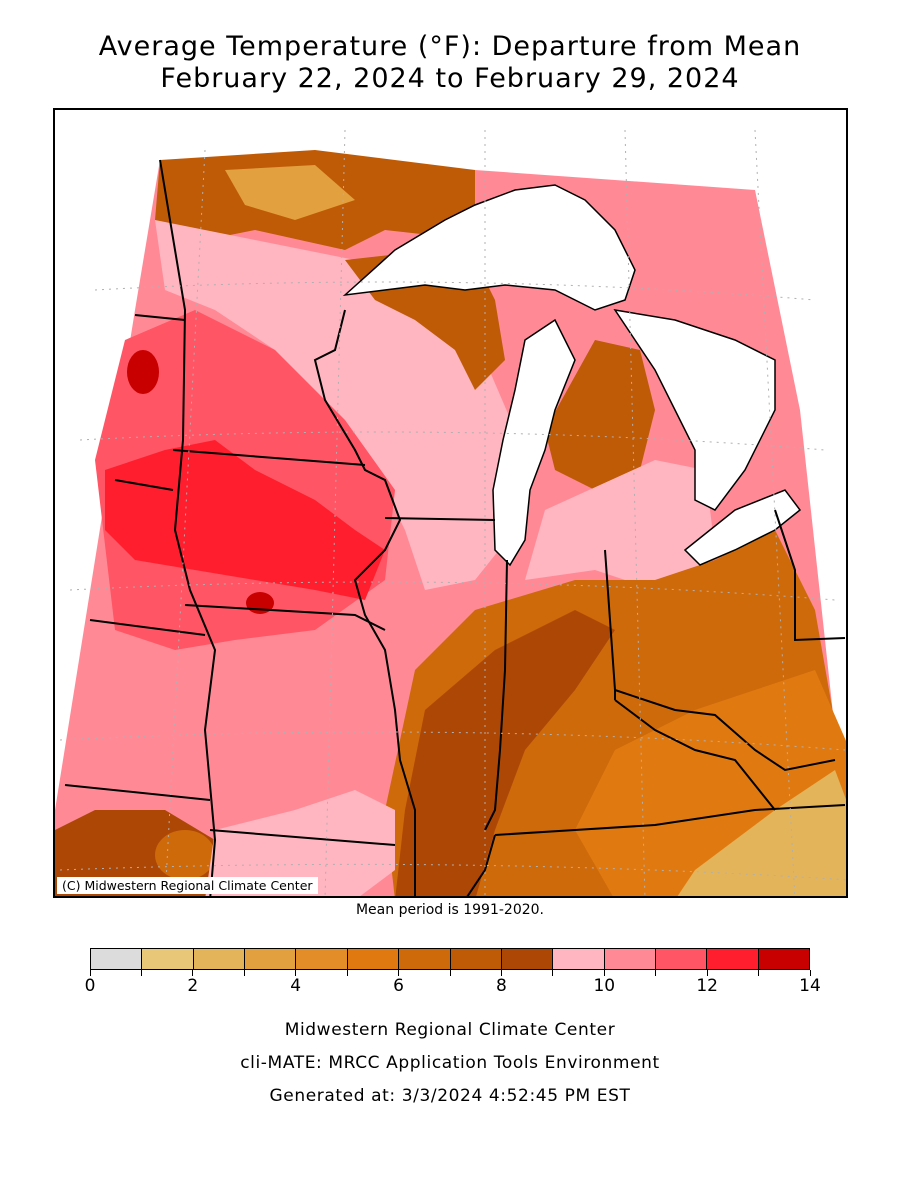 The height and width of the screenshot is (1200, 900). I want to click on region-missouri-pink, so click(300, 843).